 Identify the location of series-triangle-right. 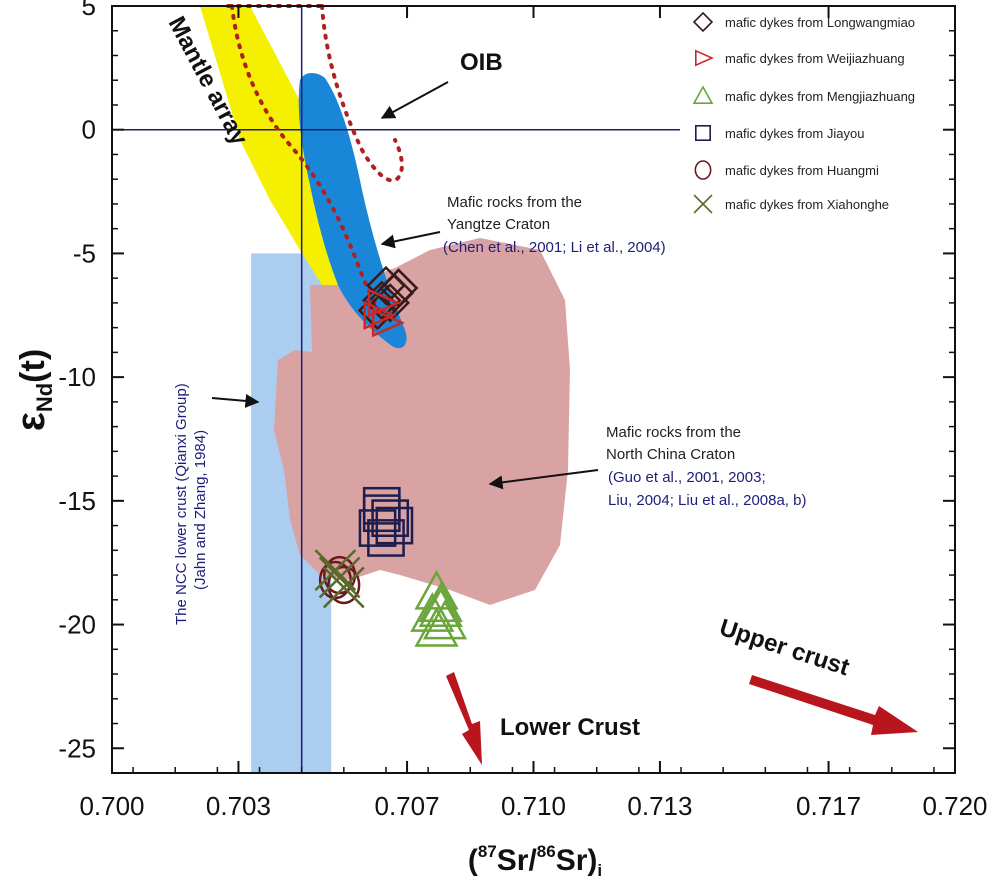
(384, 313).